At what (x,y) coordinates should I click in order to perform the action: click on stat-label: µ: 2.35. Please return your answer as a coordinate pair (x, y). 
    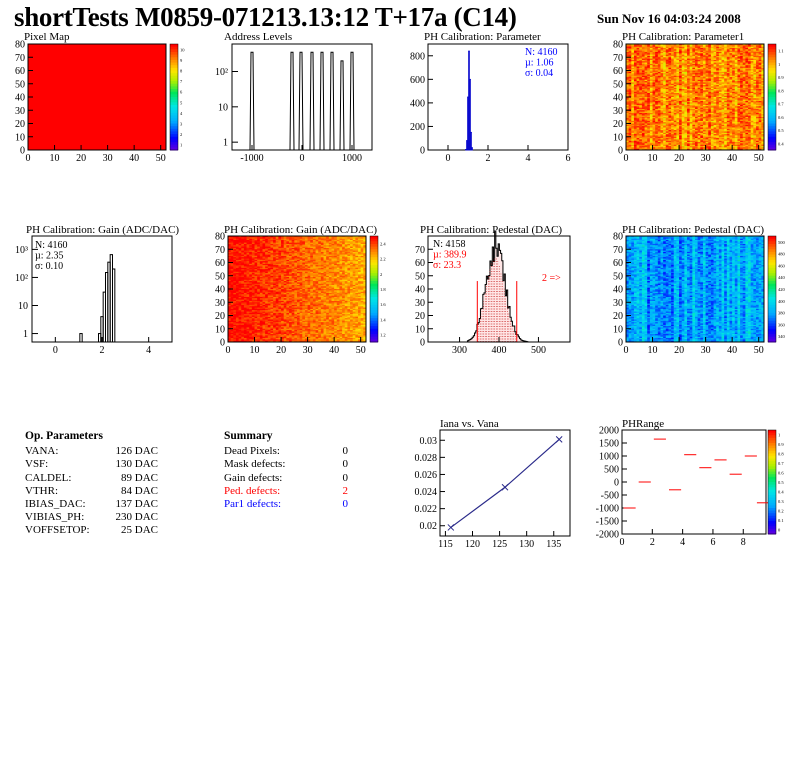
    Looking at the image, I should click on (49, 256).